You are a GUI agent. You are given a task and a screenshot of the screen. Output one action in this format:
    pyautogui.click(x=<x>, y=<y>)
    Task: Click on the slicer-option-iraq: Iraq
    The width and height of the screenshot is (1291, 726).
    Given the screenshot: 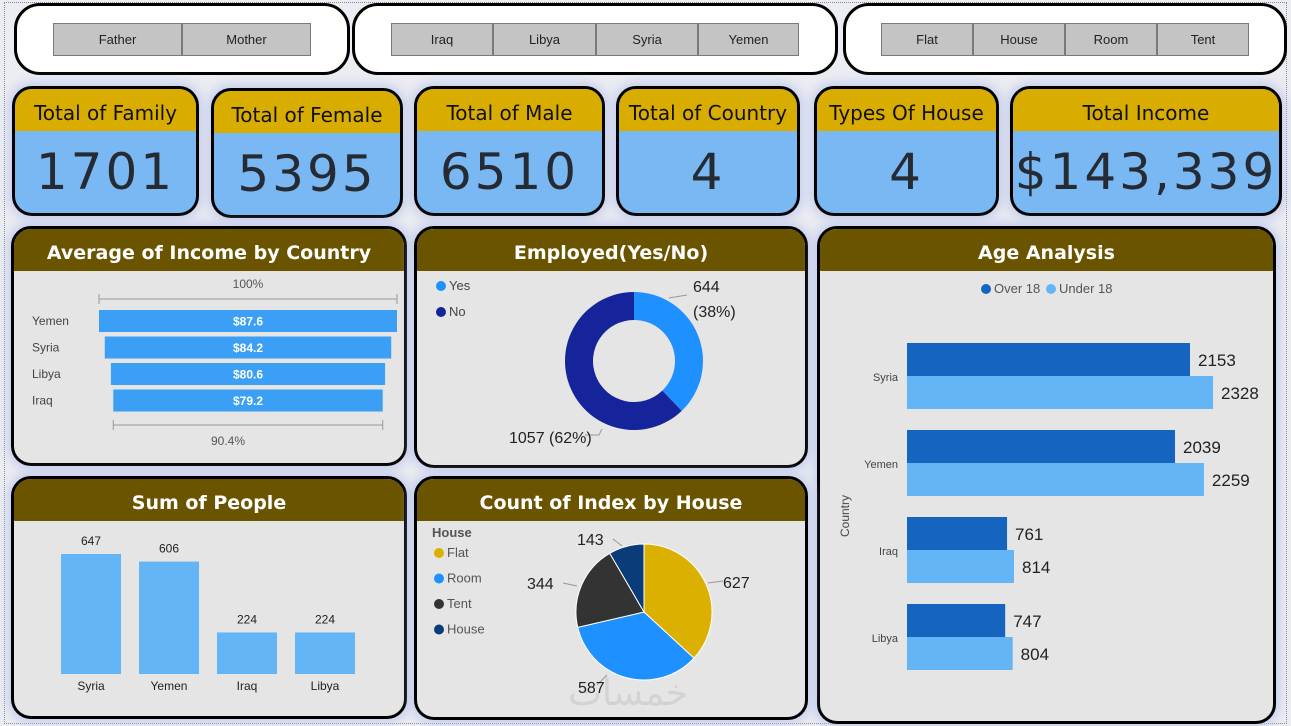 What is the action you would take?
    pyautogui.click(x=442, y=39)
    